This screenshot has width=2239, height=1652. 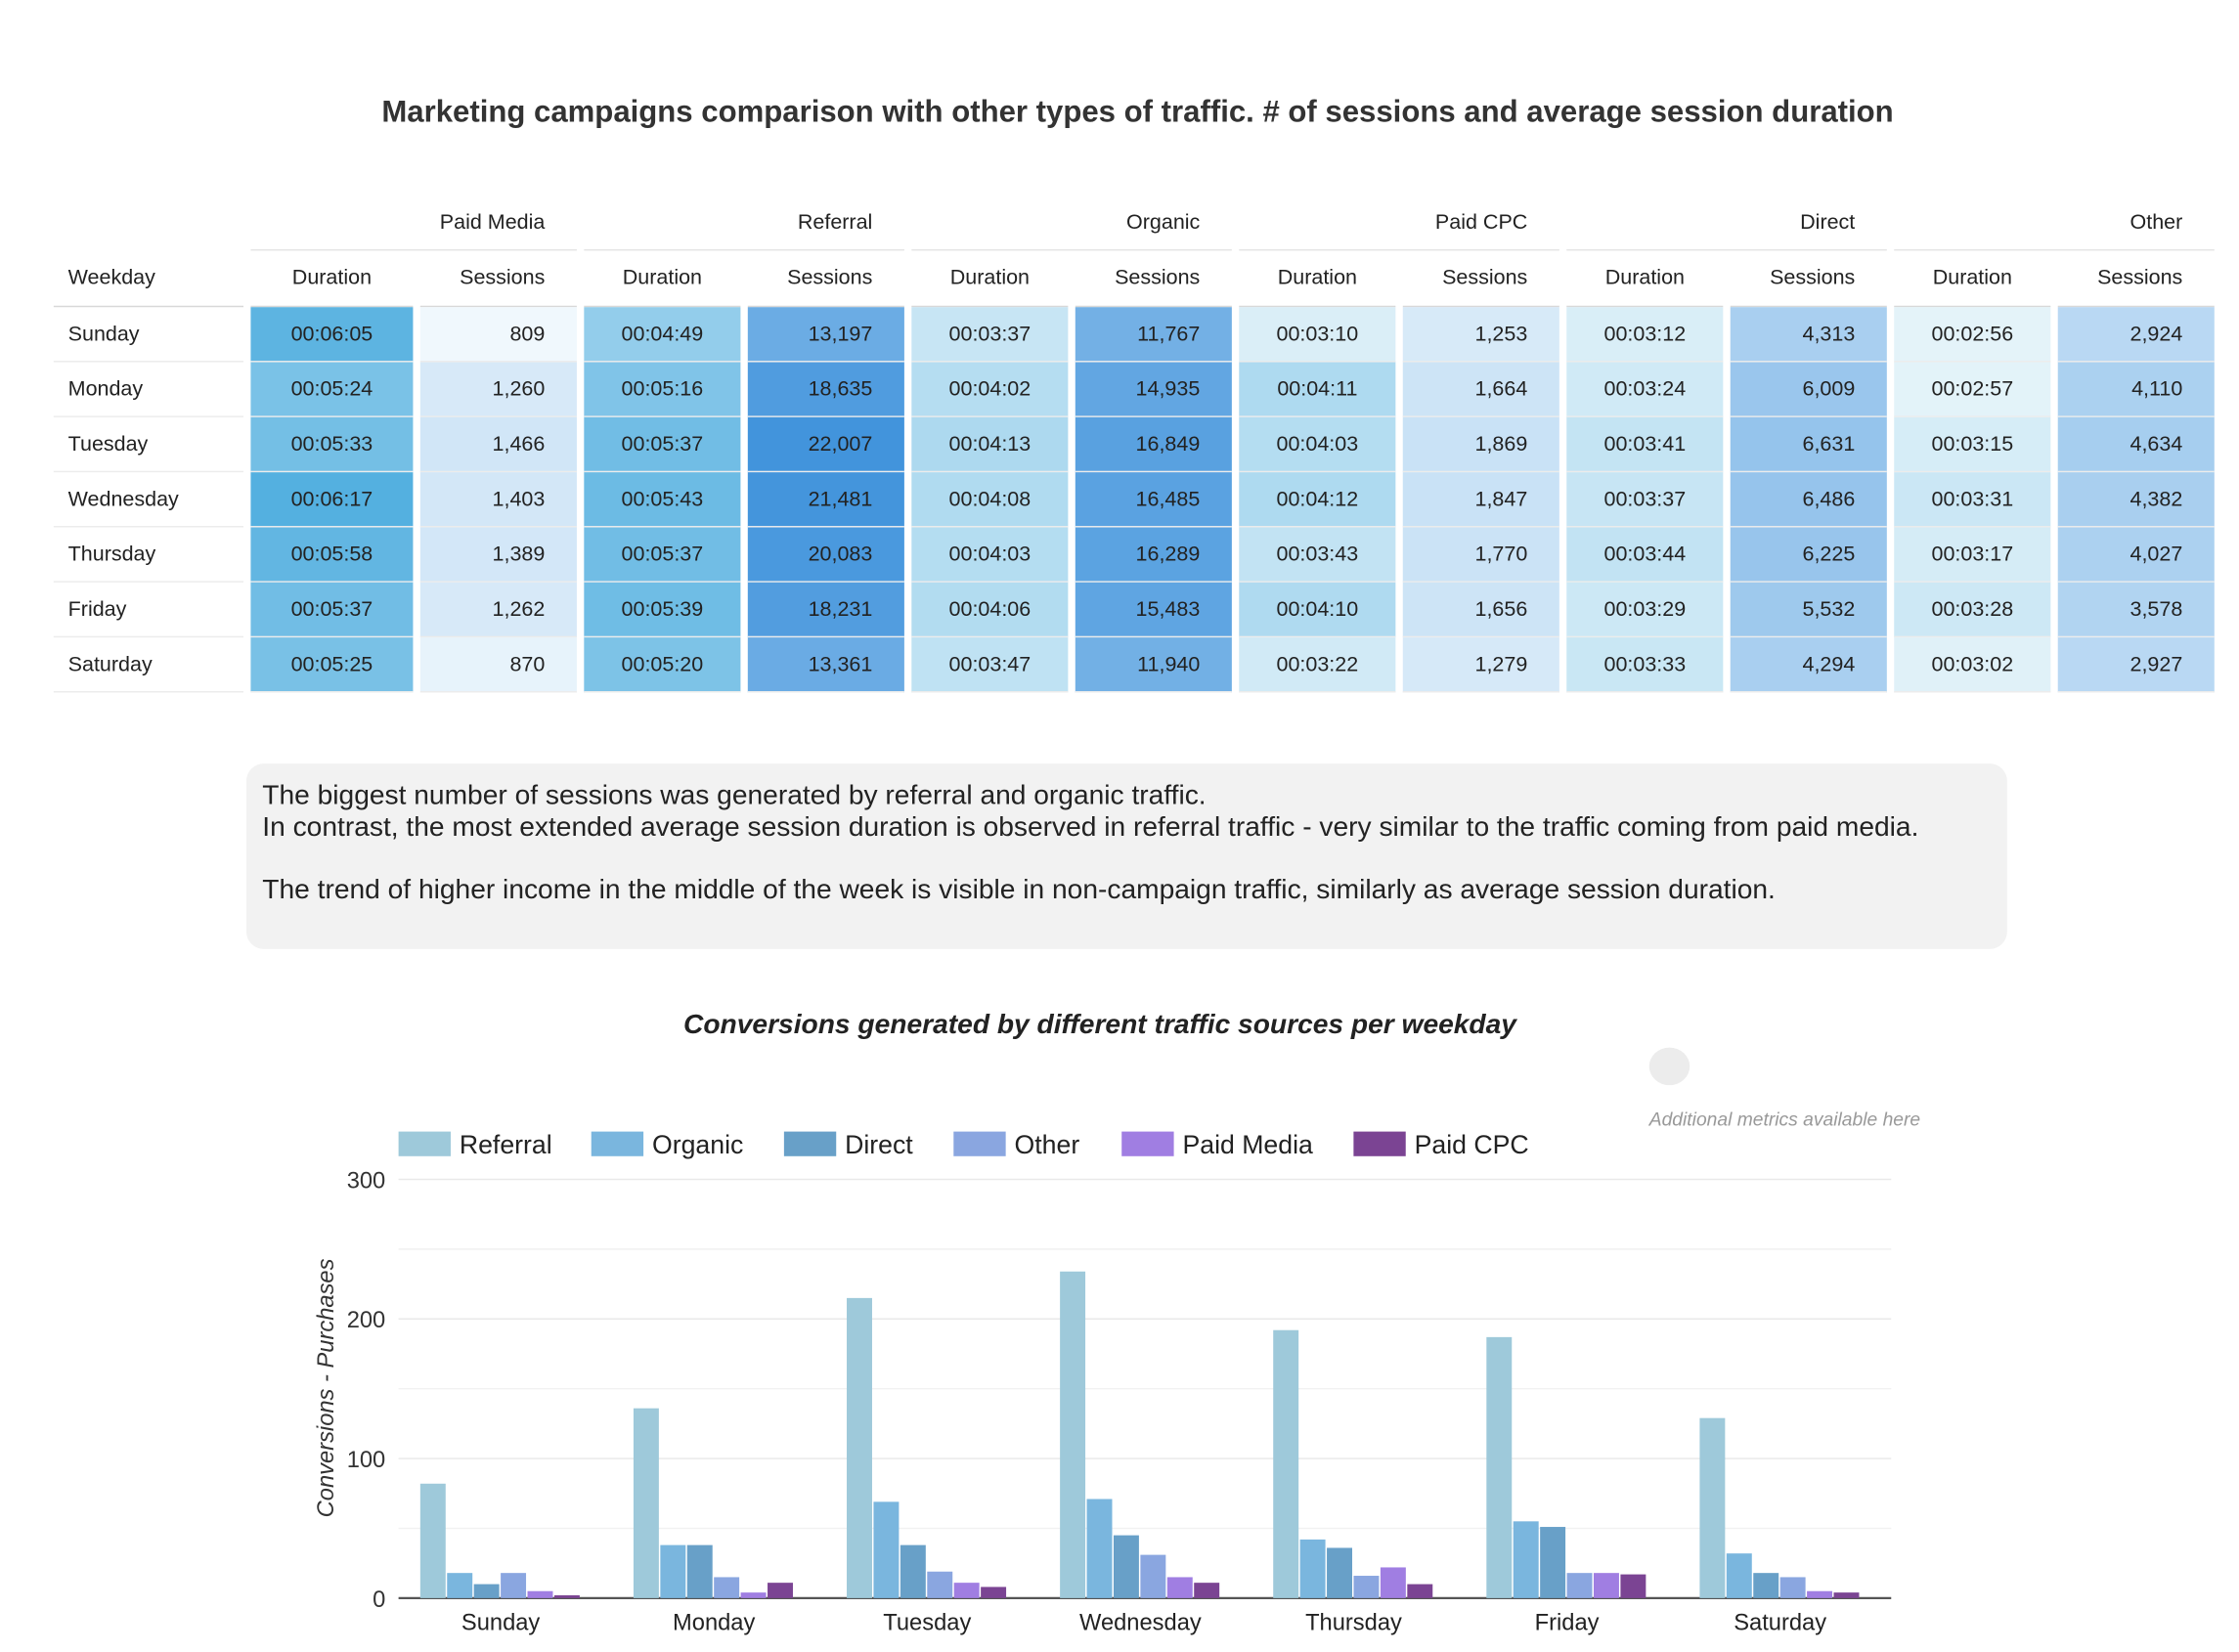 I want to click on sessions-cell: 1,656, so click(x=1480, y=610).